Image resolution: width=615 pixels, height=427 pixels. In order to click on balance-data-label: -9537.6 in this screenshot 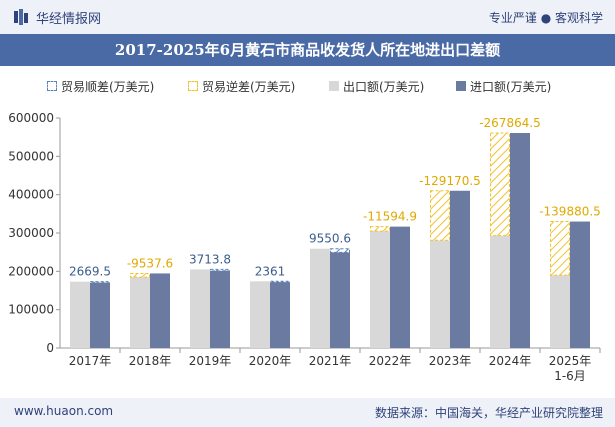, I will do `click(150, 263)`.